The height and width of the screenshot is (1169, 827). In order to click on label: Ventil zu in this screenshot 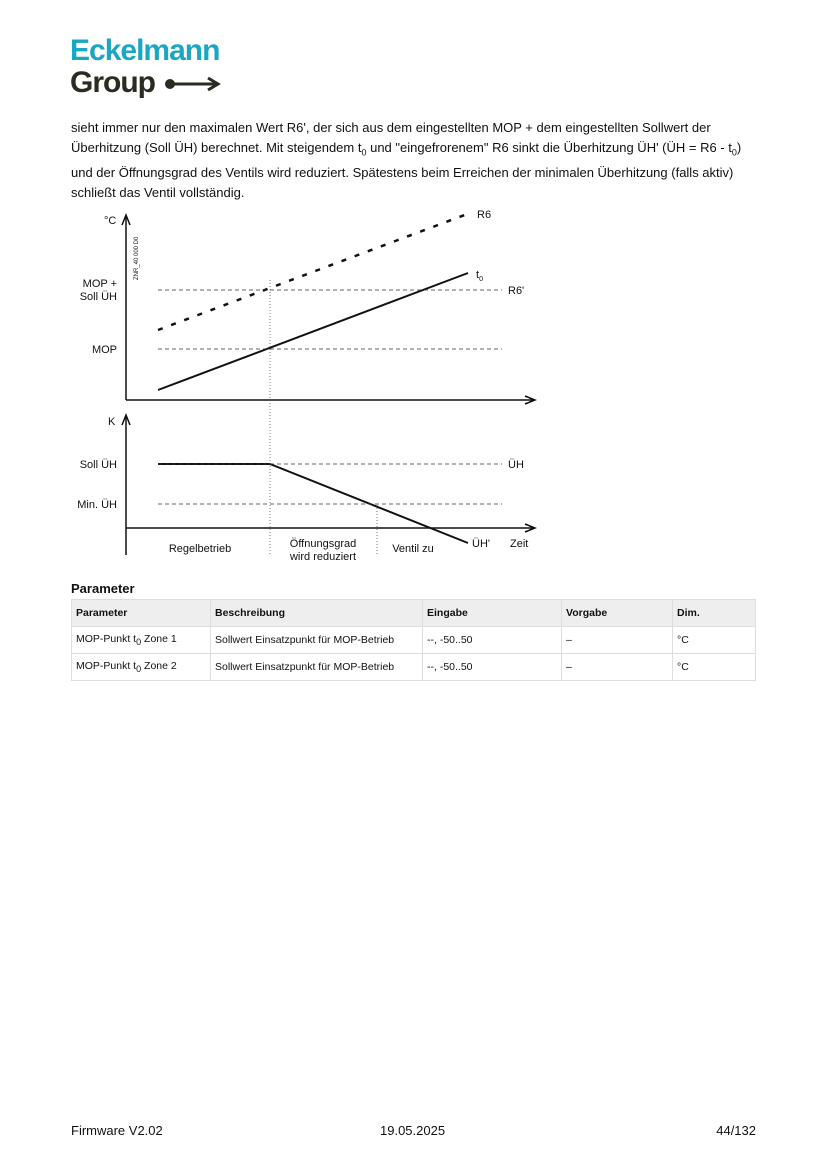, I will do `click(413, 549)`.